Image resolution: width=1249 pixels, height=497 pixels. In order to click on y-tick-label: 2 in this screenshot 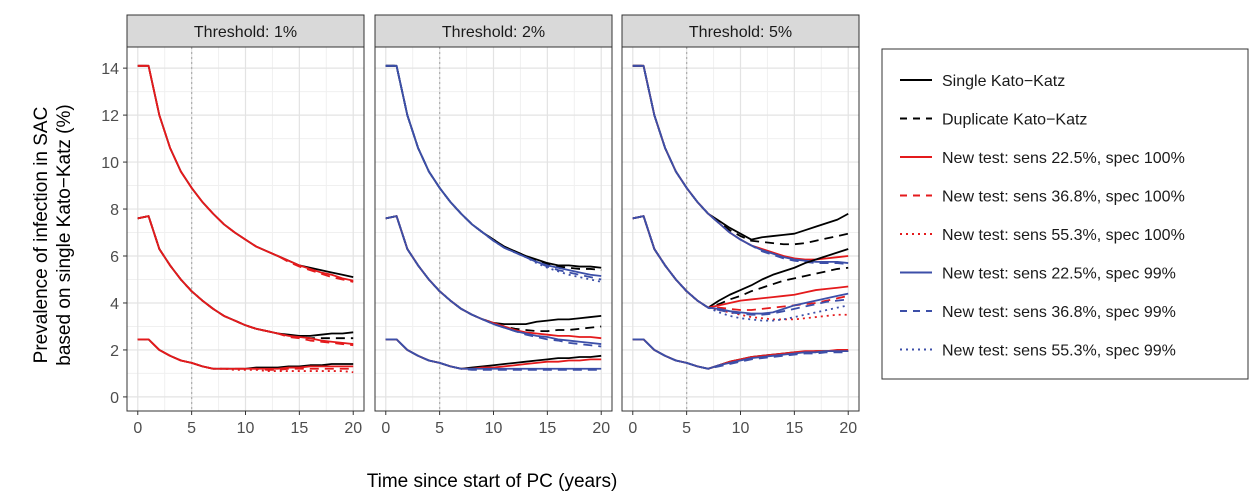, I will do `click(114, 351)`.